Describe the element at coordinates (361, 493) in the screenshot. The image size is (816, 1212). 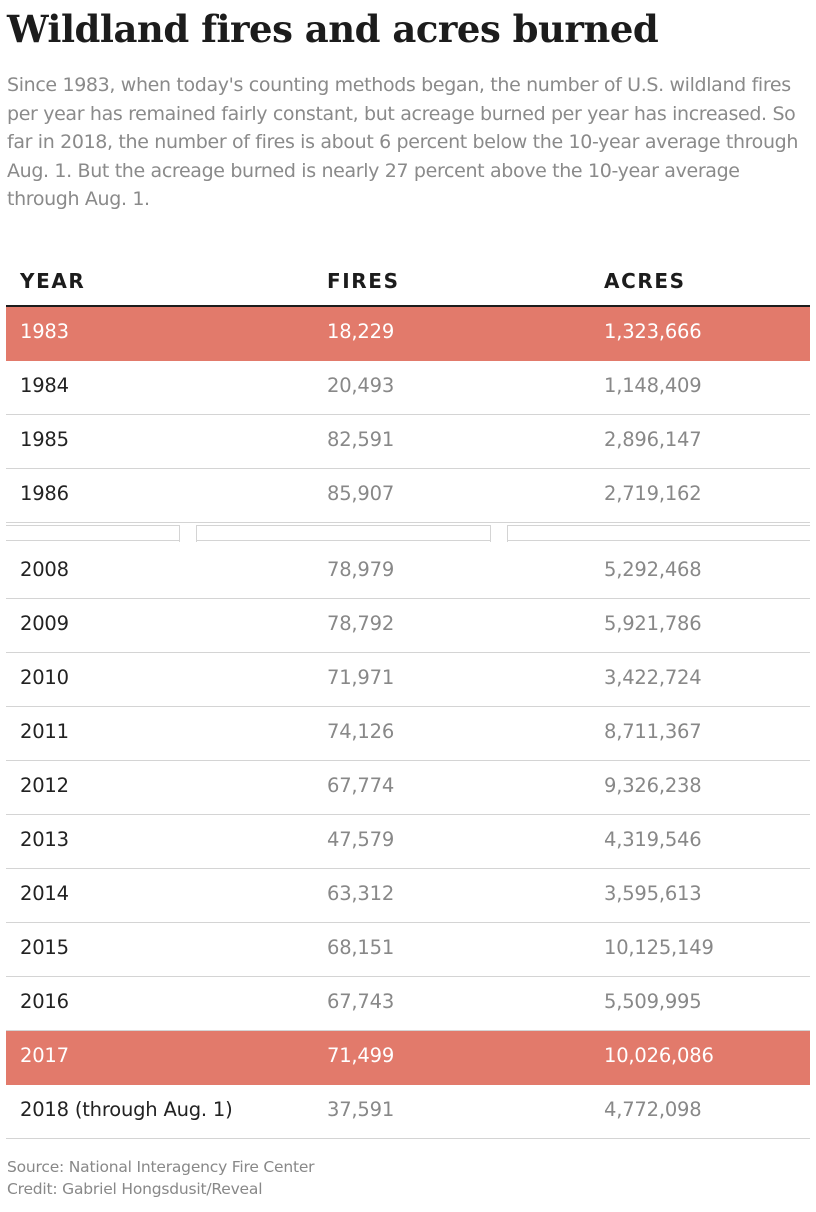
I see `cell-fires: 85,907` at that location.